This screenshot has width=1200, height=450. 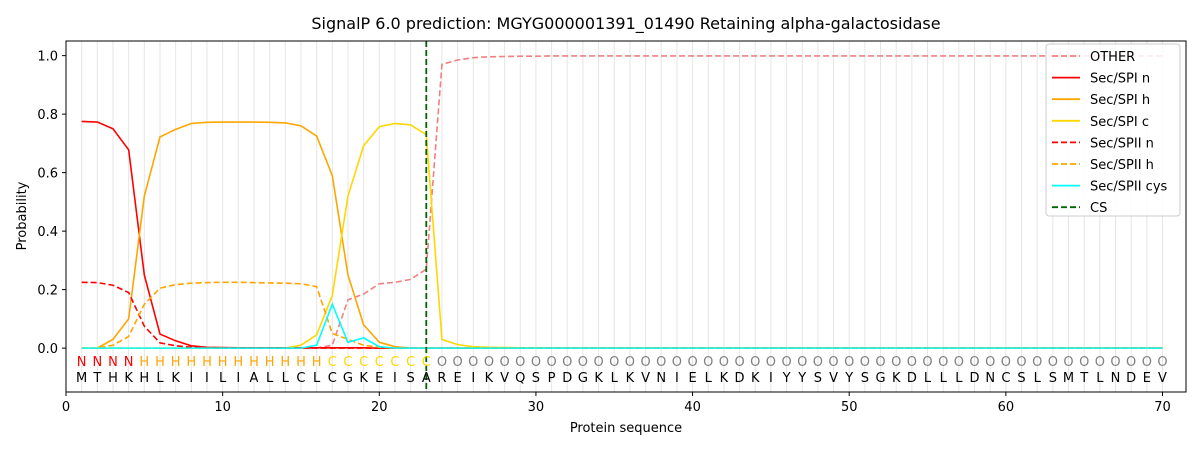 I want to click on y-tick-label: 1.0, so click(x=47, y=57).